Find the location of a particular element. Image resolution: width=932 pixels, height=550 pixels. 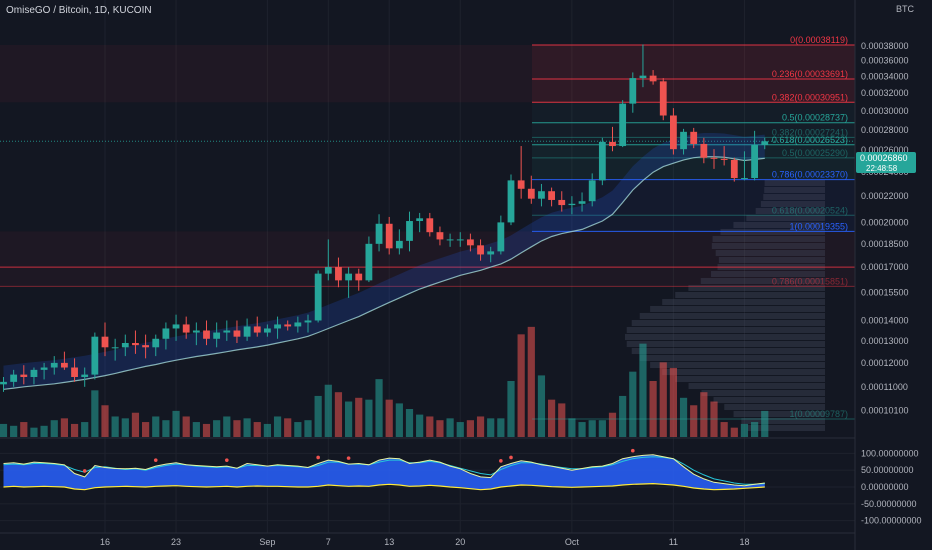

price-tick-label: 0.00032000 is located at coordinates (885, 93).